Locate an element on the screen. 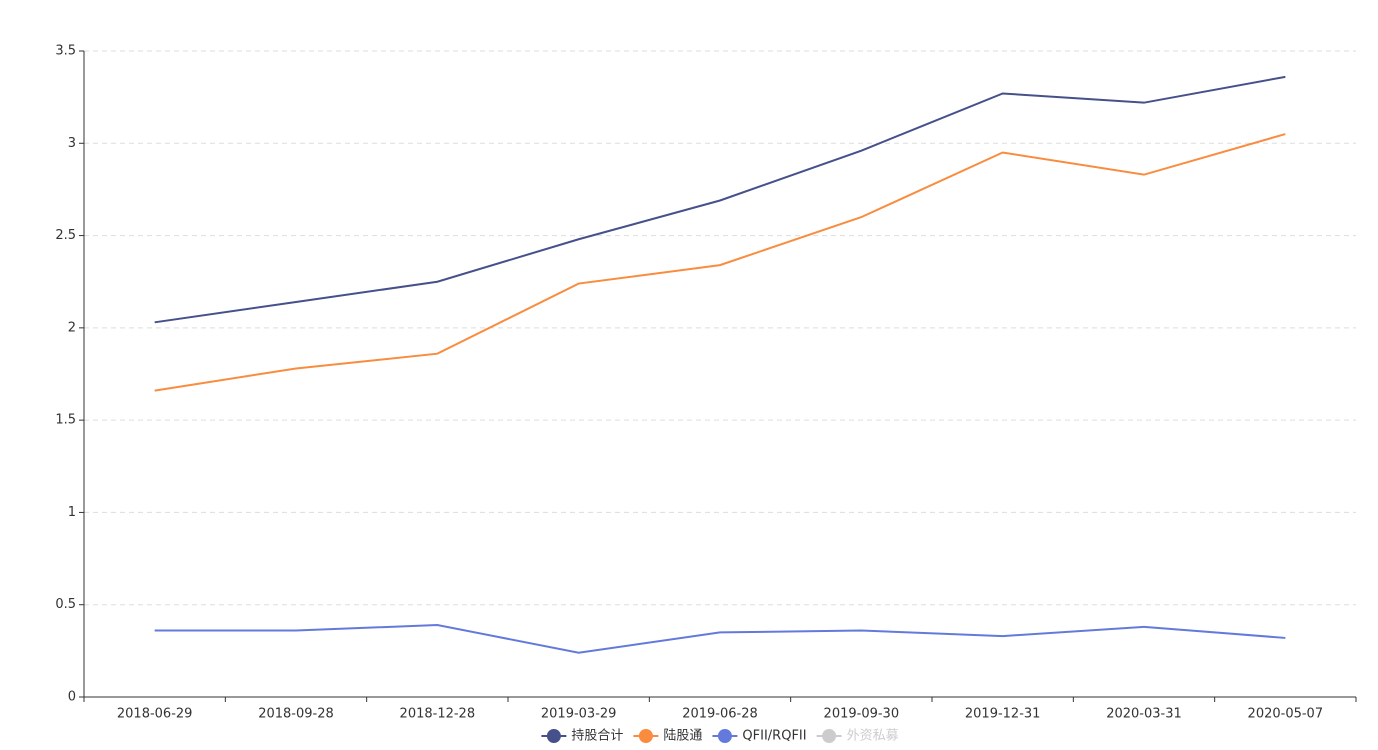  legend-label: 陆股通 is located at coordinates (682, 736).